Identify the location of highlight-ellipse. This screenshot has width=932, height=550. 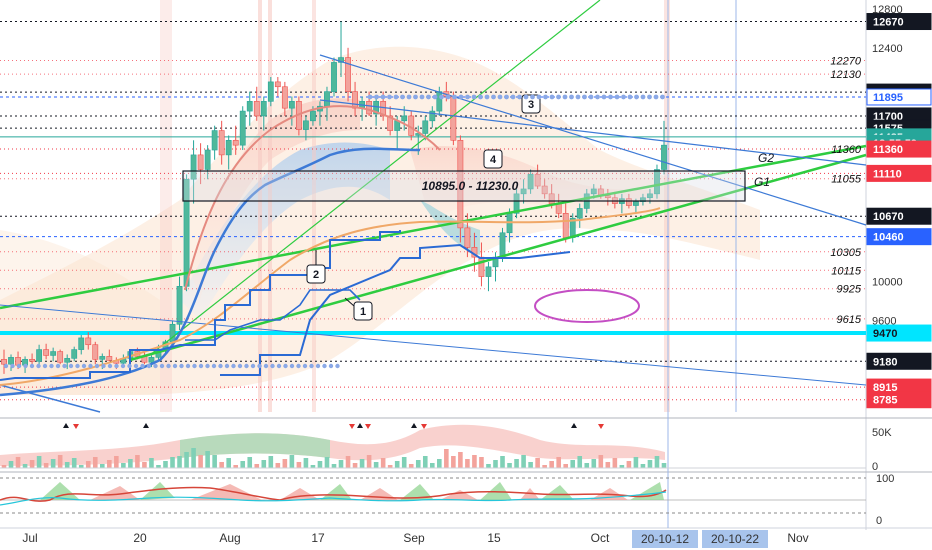
(587, 306).